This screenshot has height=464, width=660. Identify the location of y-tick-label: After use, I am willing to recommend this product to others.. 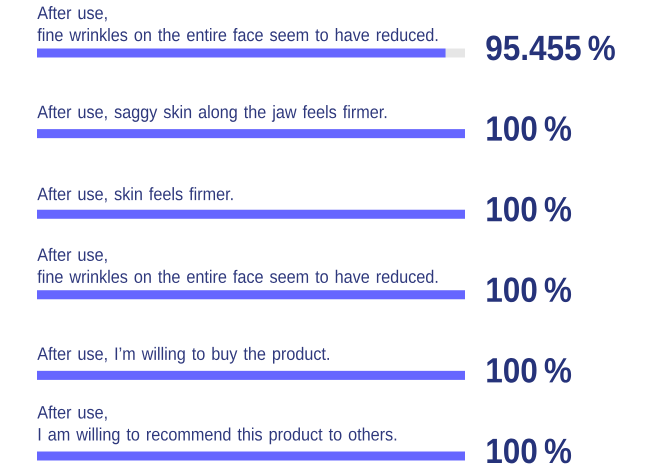
(216, 424).